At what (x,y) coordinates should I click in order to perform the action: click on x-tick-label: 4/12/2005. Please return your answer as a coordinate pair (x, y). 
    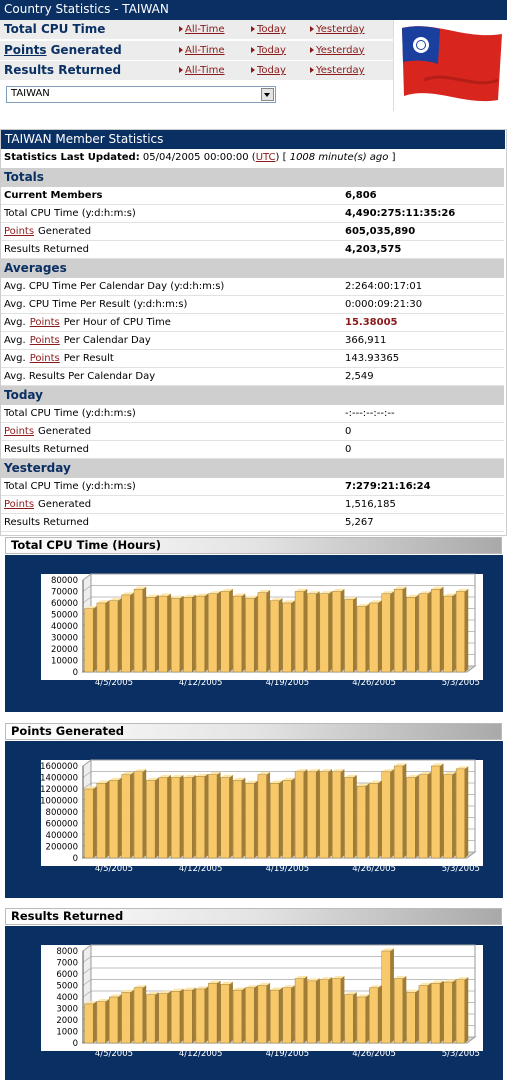
    Looking at the image, I should click on (201, 1054).